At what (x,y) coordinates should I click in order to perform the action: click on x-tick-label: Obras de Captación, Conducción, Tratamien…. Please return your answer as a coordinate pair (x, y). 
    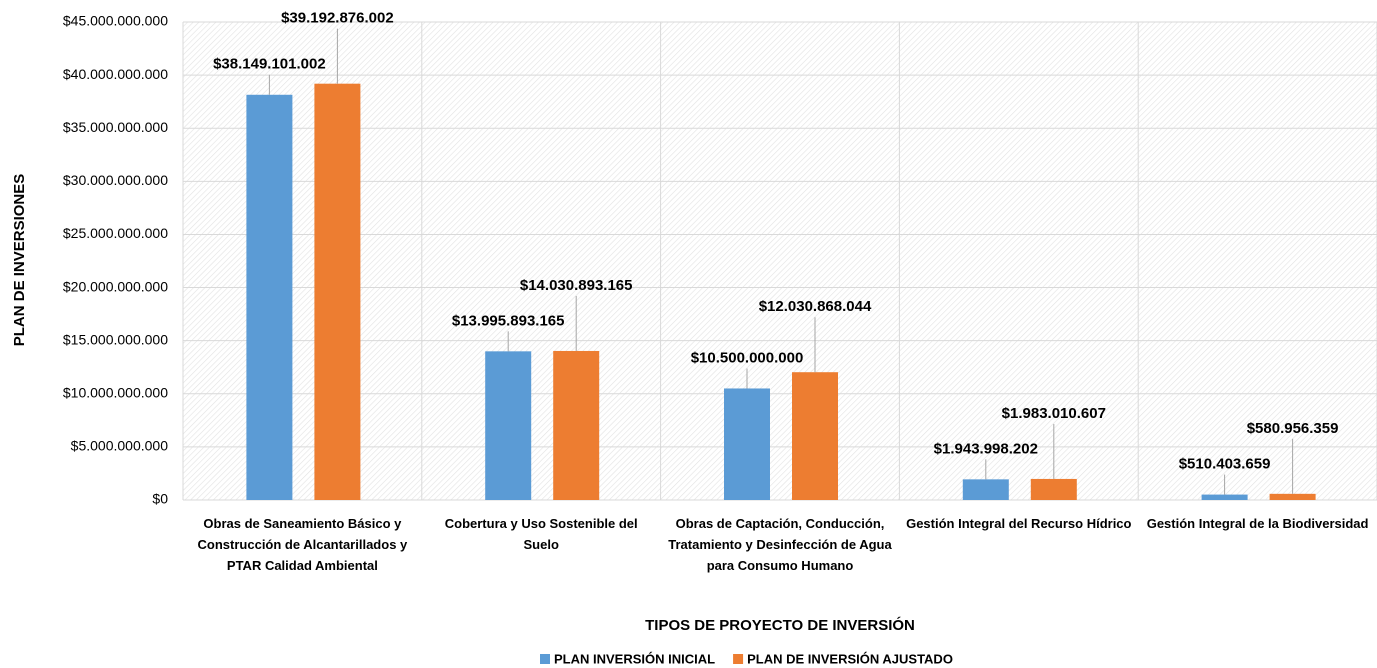
    Looking at the image, I should click on (780, 544).